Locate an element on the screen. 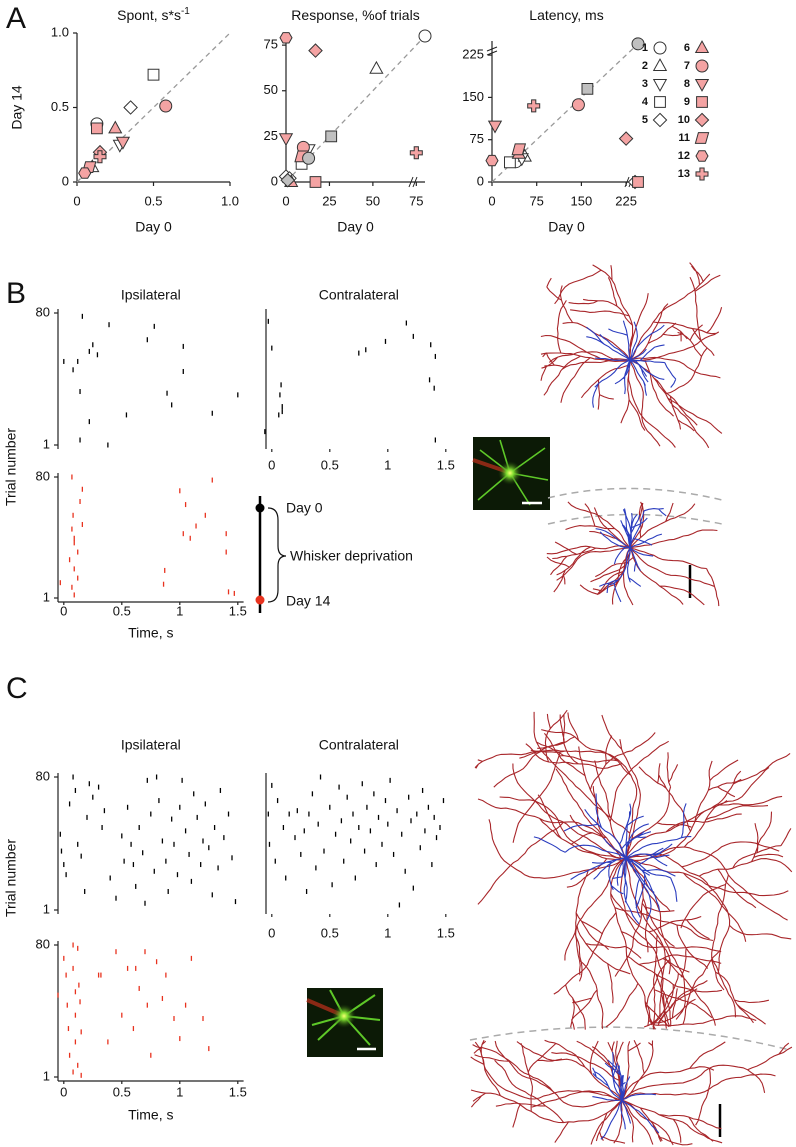  panel-label: C is located at coordinates (17, 688).